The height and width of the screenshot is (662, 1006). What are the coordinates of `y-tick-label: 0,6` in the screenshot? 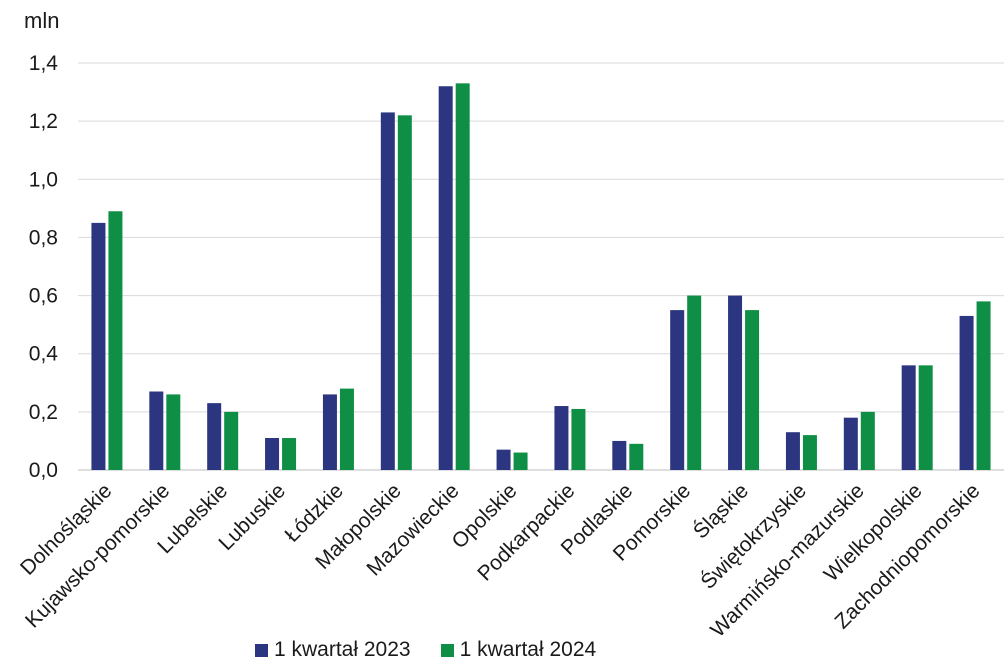 It's located at (43, 296).